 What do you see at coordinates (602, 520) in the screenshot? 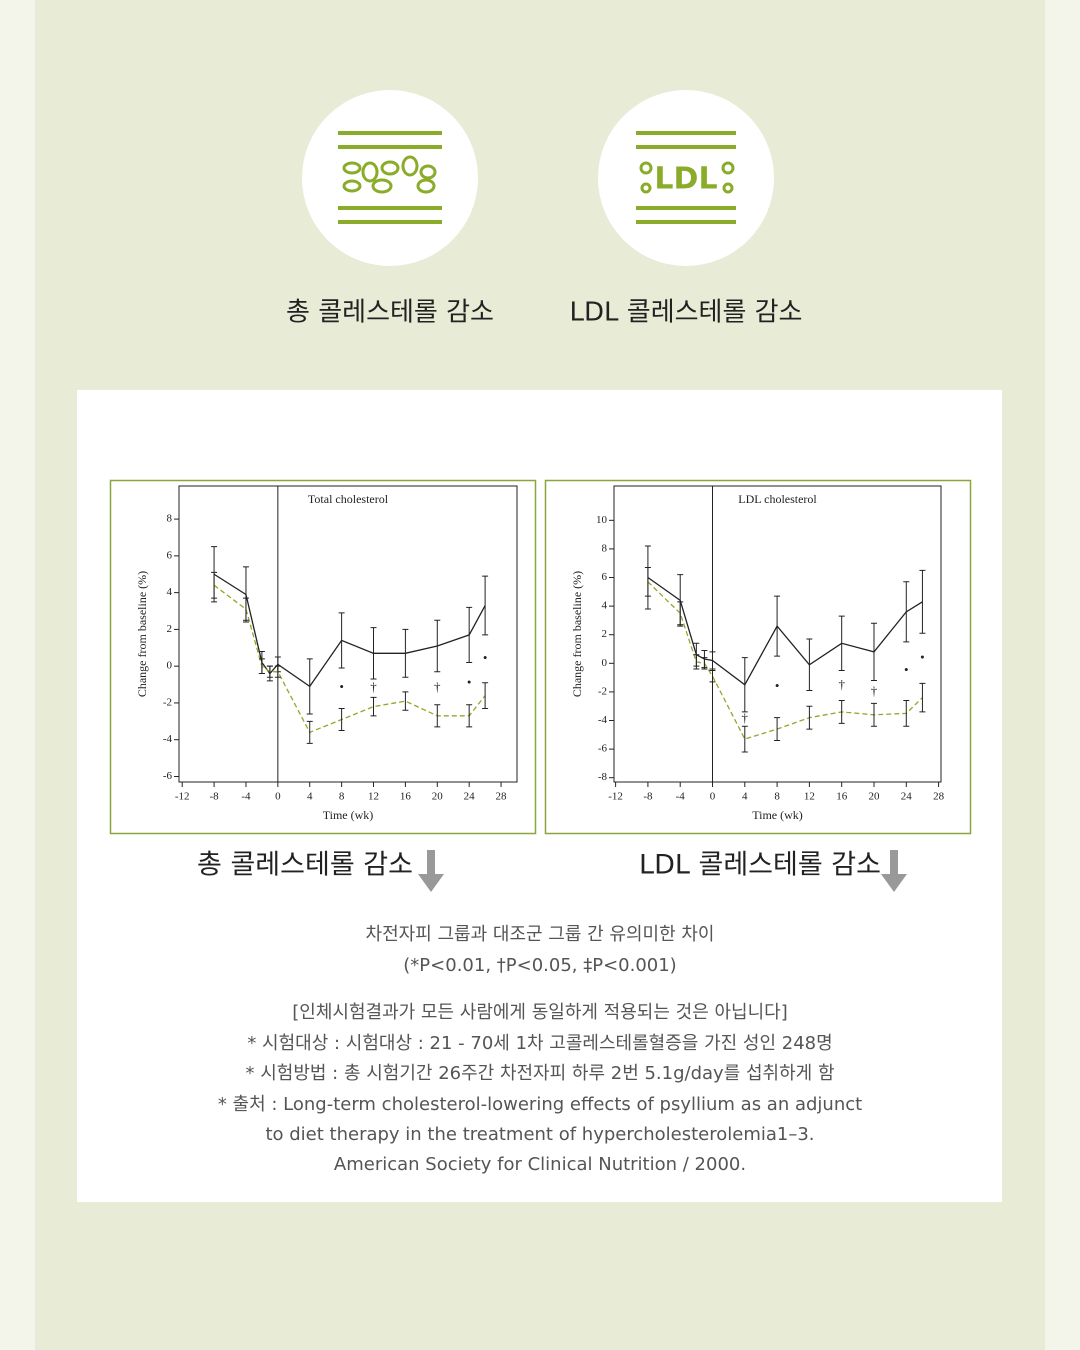
I see `y-tick-label: 10` at bounding box center [602, 520].